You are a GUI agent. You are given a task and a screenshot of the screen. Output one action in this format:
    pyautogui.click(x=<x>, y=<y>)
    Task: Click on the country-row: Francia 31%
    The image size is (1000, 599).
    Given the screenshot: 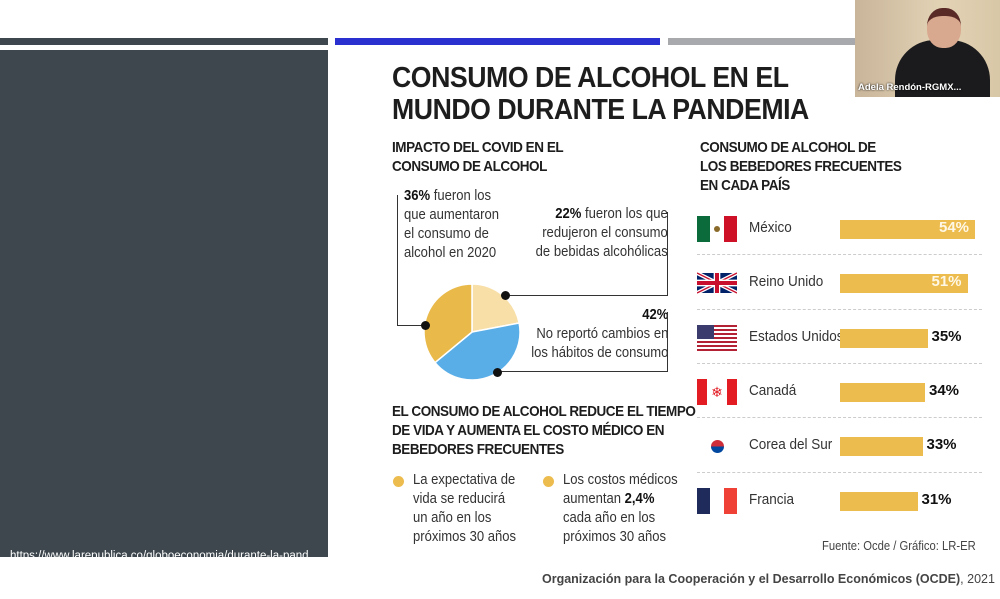 What is the action you would take?
    pyautogui.click(x=839, y=498)
    